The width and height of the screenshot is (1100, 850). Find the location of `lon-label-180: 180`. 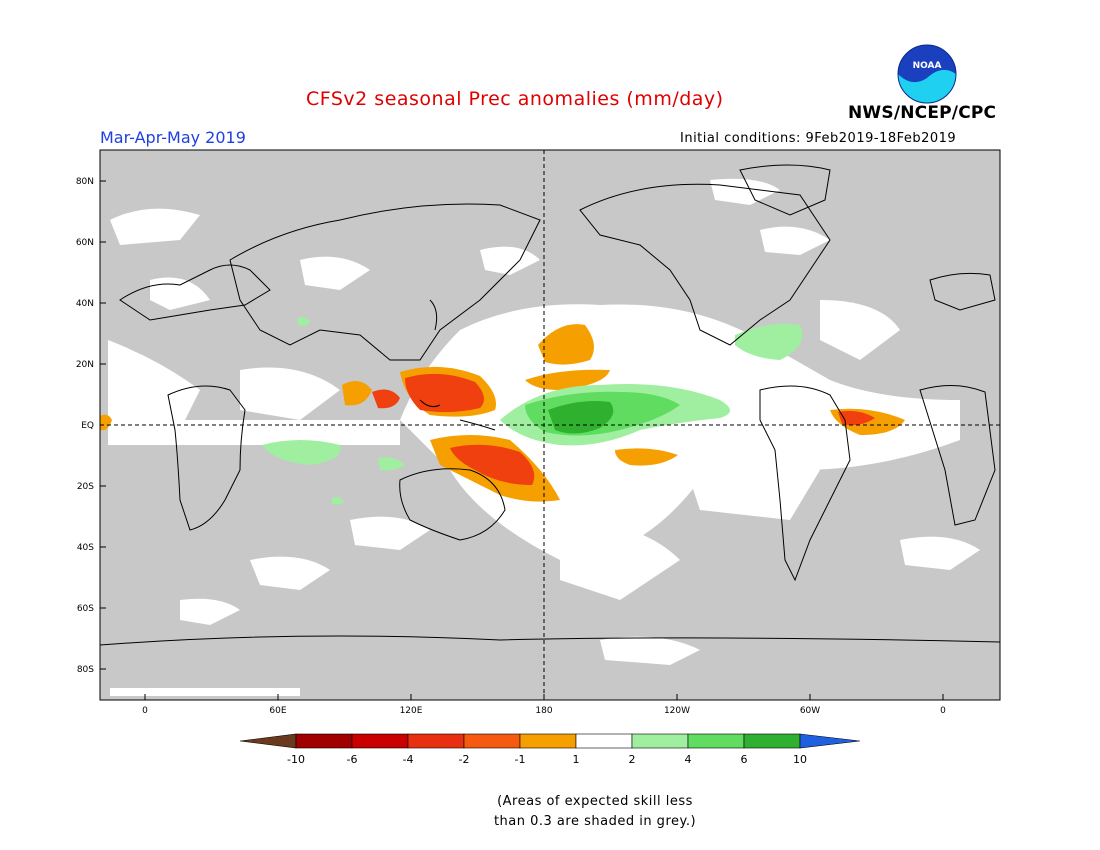

lon-label-180: 180 is located at coordinates (543, 711).